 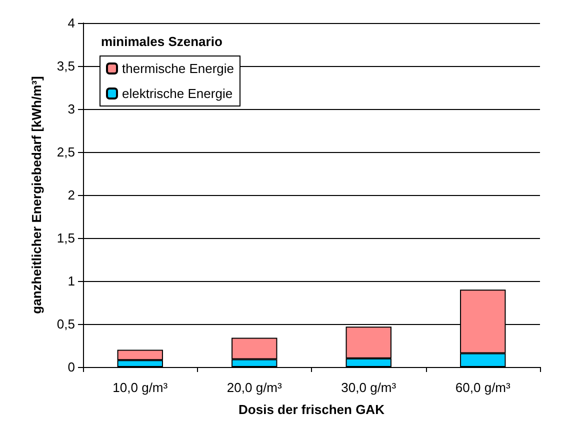 I want to click on x-tick-label: 10,0 g/m³, so click(x=140, y=387).